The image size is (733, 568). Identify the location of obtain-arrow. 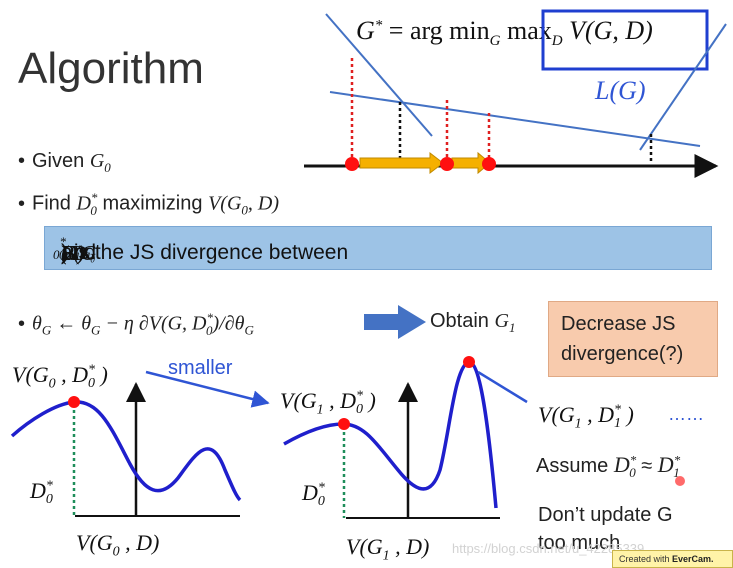
(395, 322).